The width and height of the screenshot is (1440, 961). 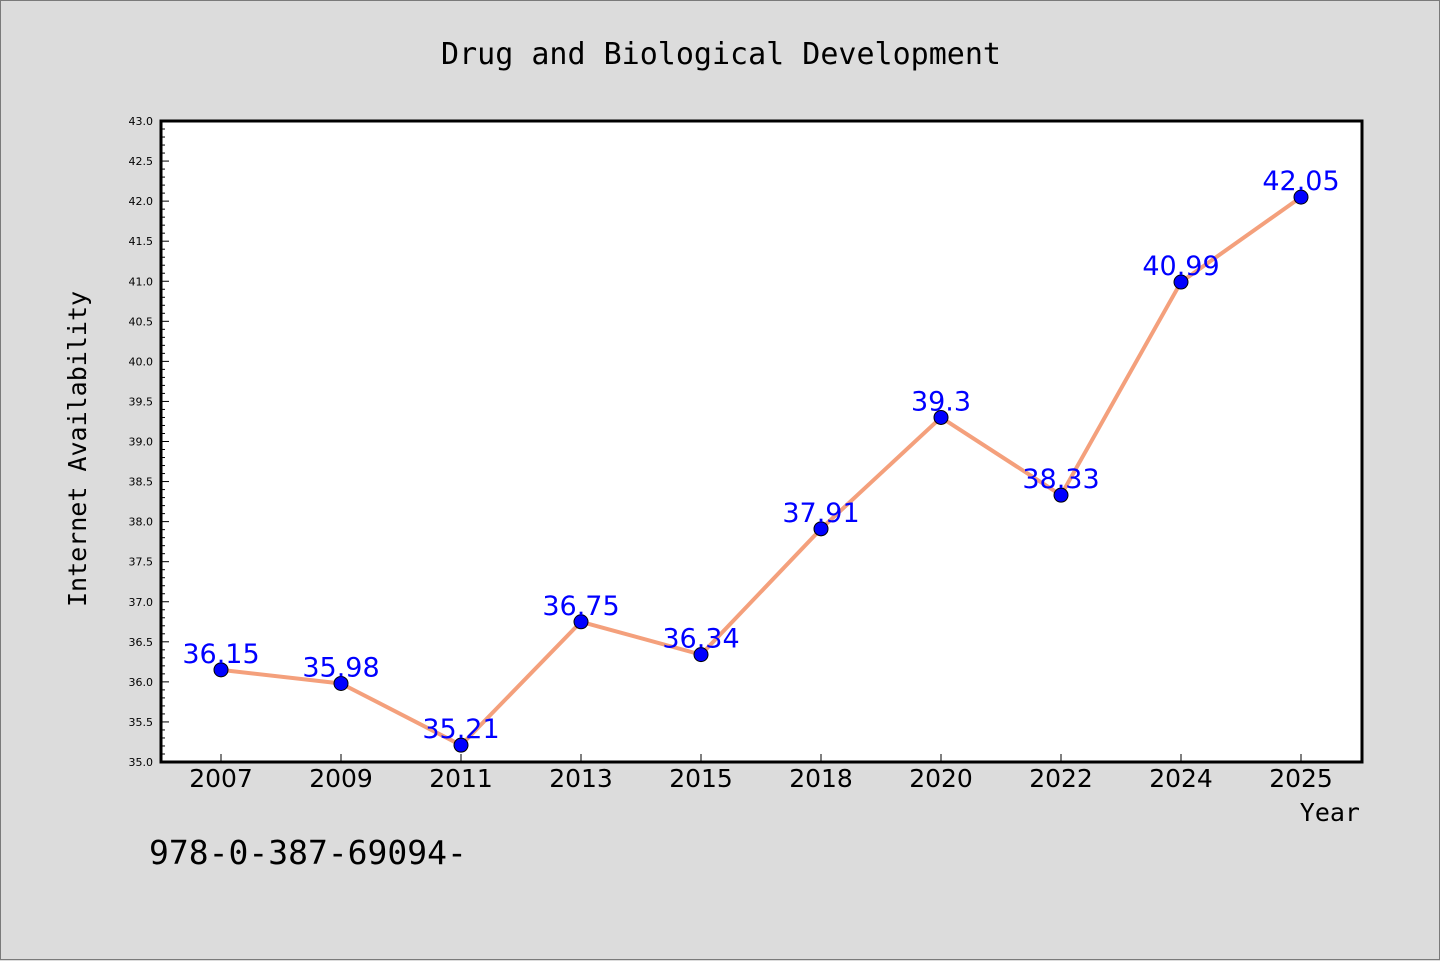 I want to click on y-tick-label: 37.0, so click(x=141, y=602).